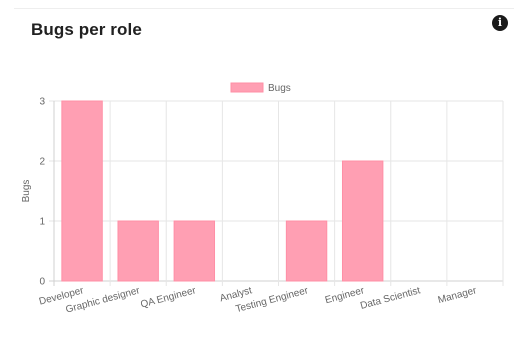  Describe the element at coordinates (390, 298) in the screenshot. I see `x-tick-label: Data Scientist` at that location.